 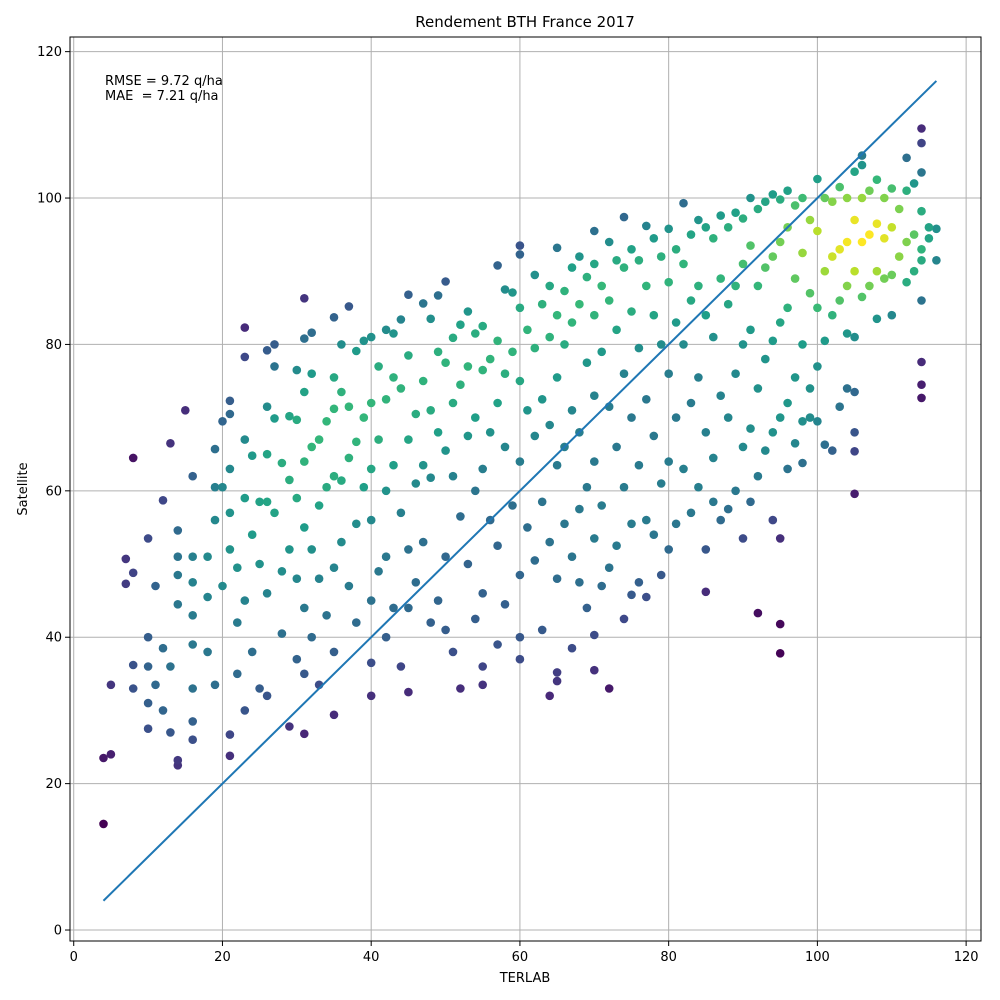 I want to click on y-tick-label: 0, so click(x=58, y=931).